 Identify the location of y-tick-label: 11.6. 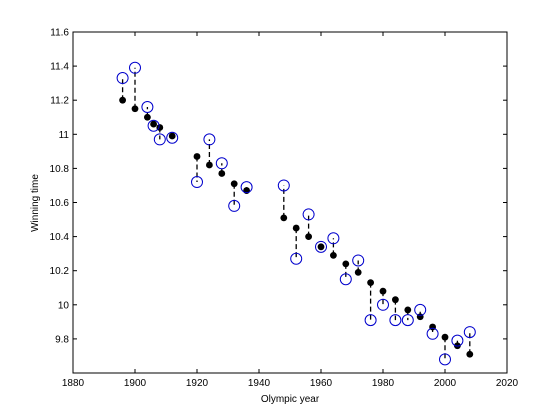
(59, 33).